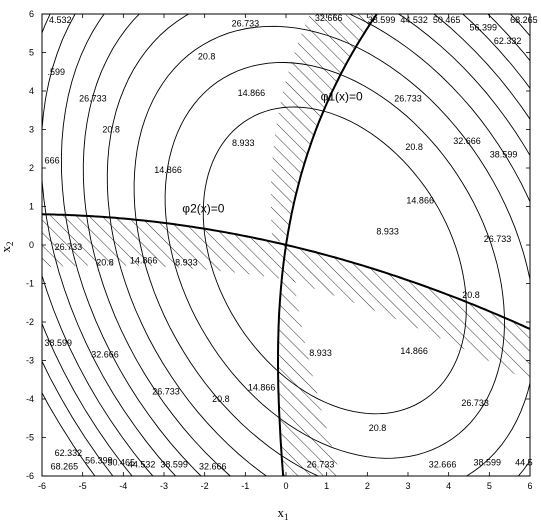 This screenshot has width=541, height=525. What do you see at coordinates (30, 399) in the screenshot?
I see `y-tick-label: -4` at bounding box center [30, 399].